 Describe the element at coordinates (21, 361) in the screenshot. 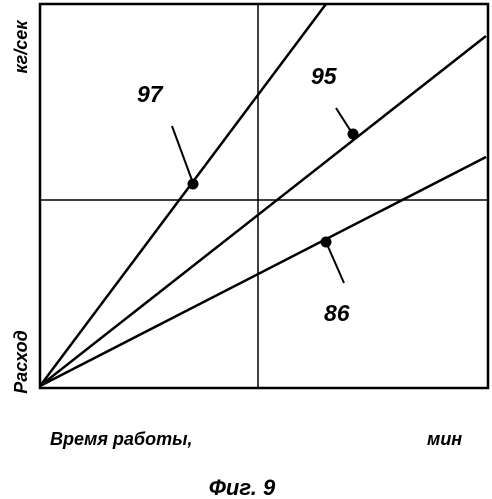

I see `y-axis-title-label: Расход` at that location.